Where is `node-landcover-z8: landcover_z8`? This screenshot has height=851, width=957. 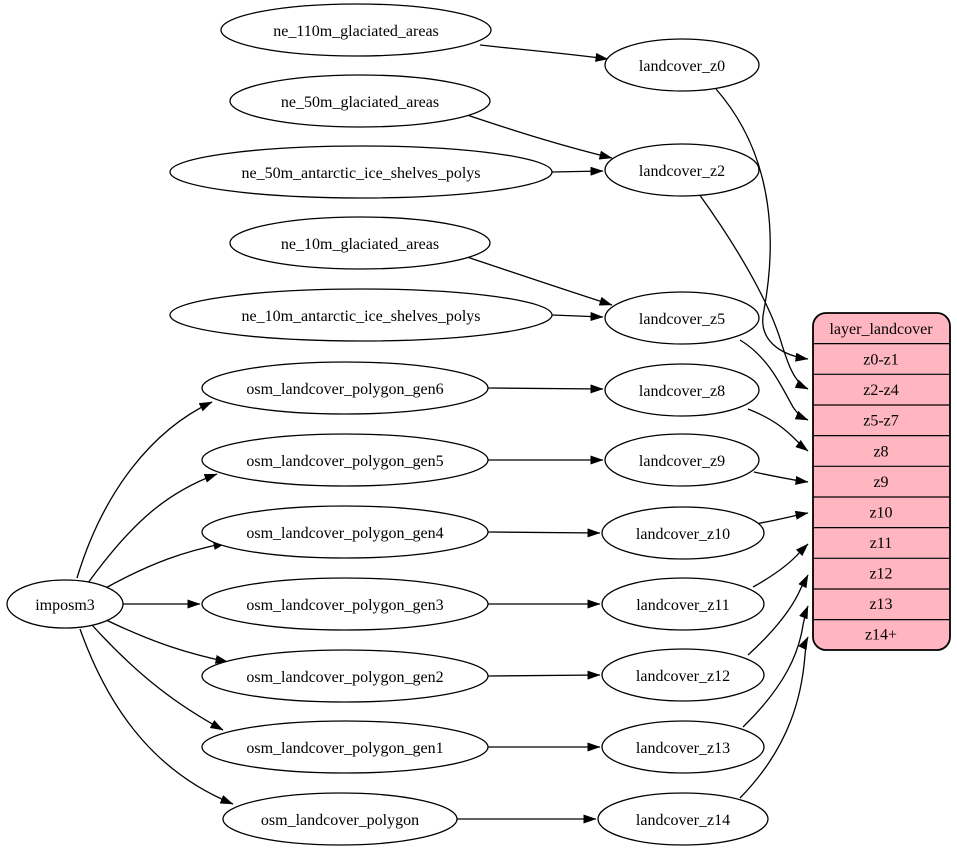 node-landcover-z8: landcover_z8 is located at coordinates (682, 390).